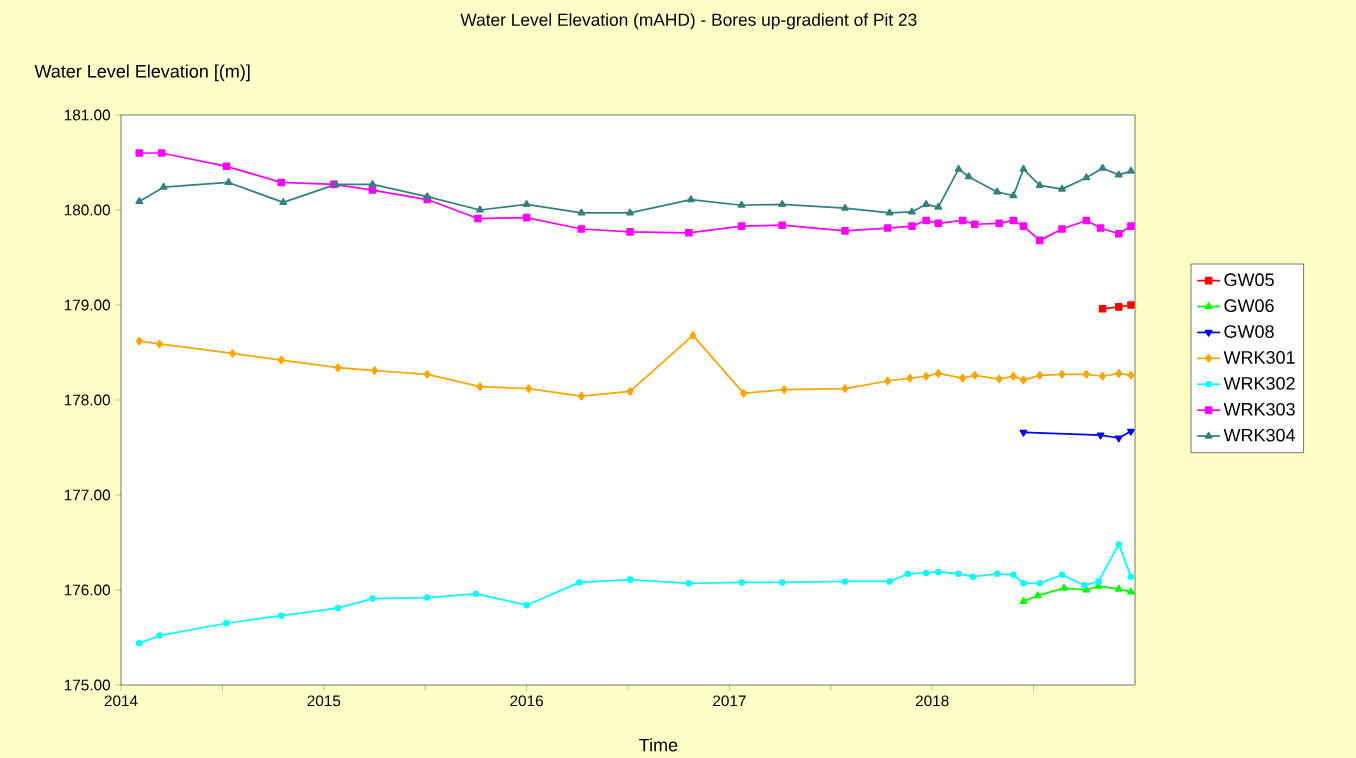 The image size is (1356, 758). Describe the element at coordinates (87, 400) in the screenshot. I see `y-tick-label: 178.00` at that location.